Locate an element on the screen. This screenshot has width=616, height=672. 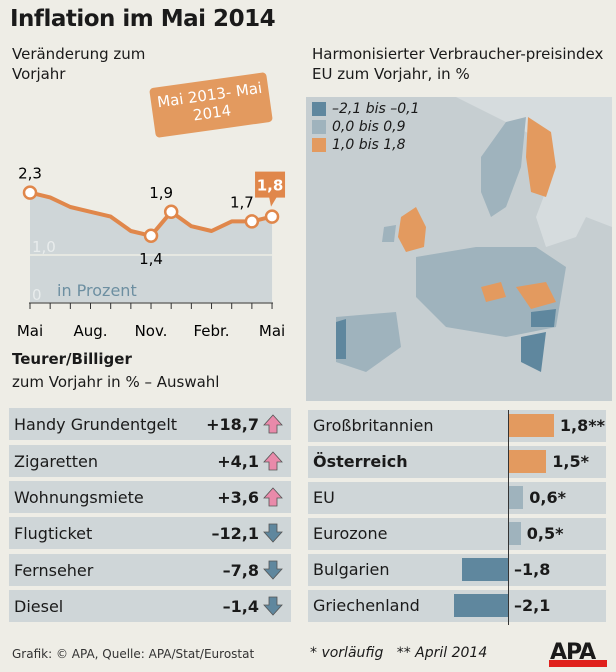
row-value: +3,6 is located at coordinates (238, 497).